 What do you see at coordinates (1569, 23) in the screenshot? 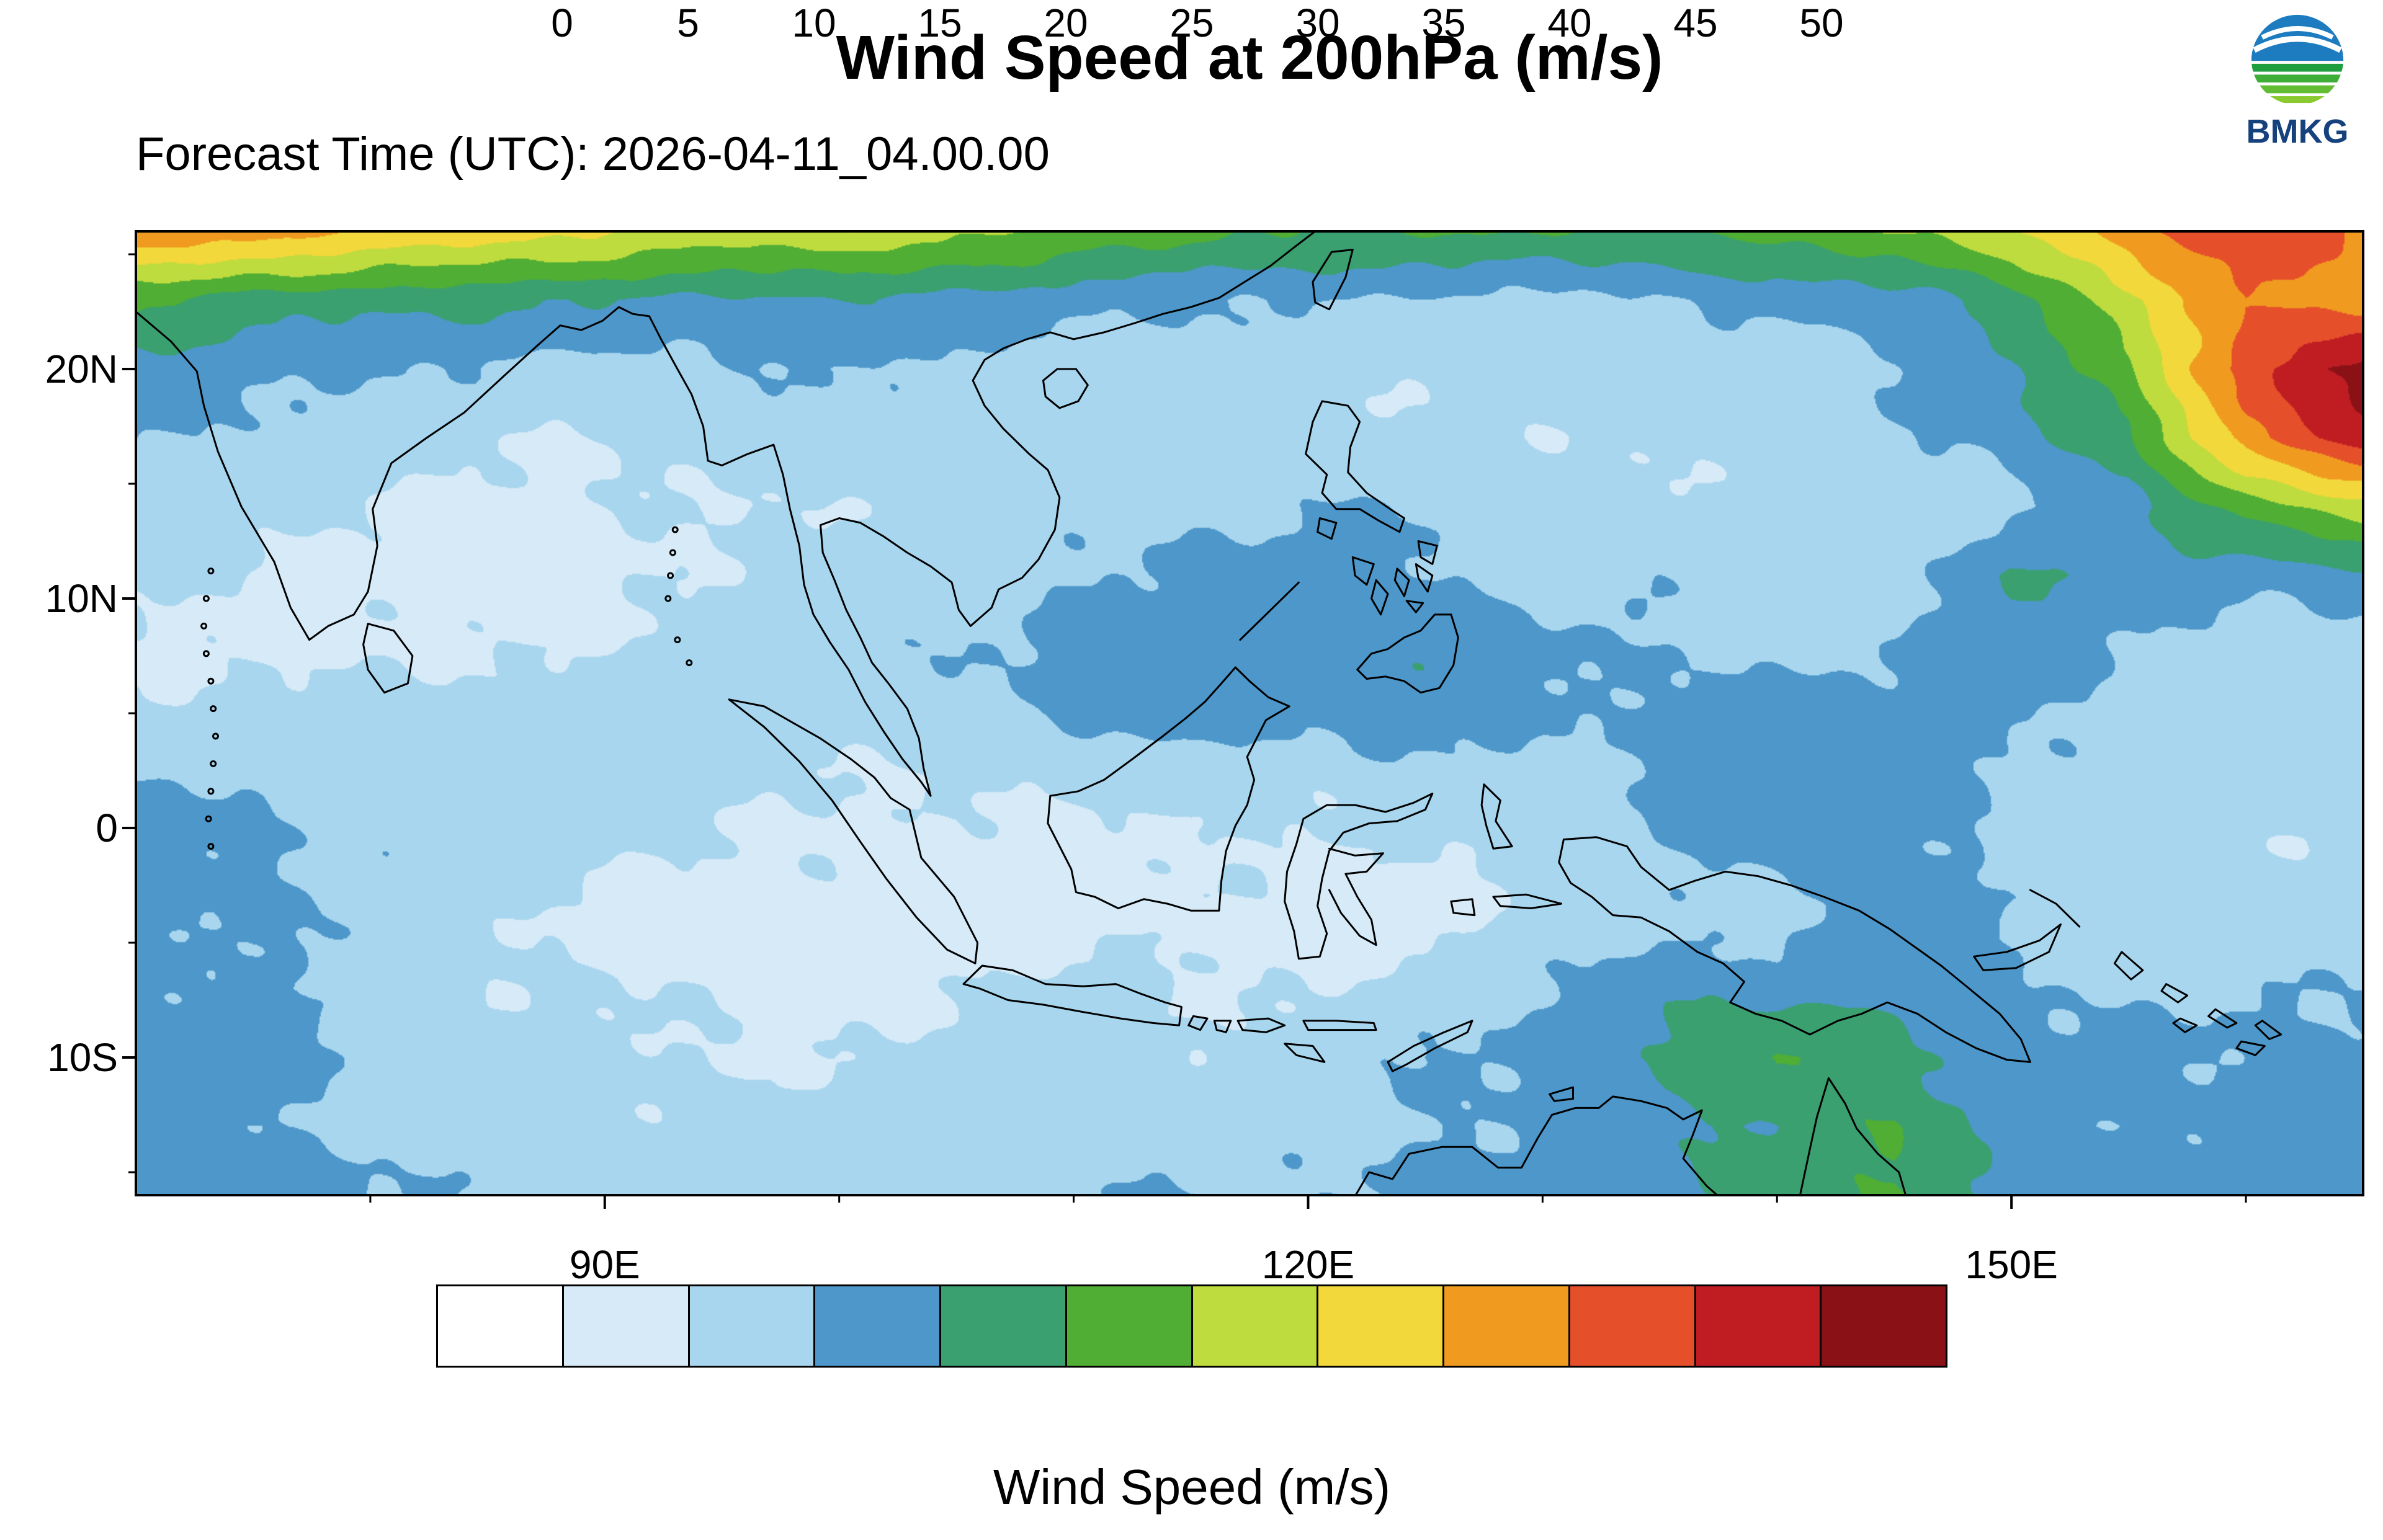
I see `colorbar-tick-label: 40` at bounding box center [1569, 23].